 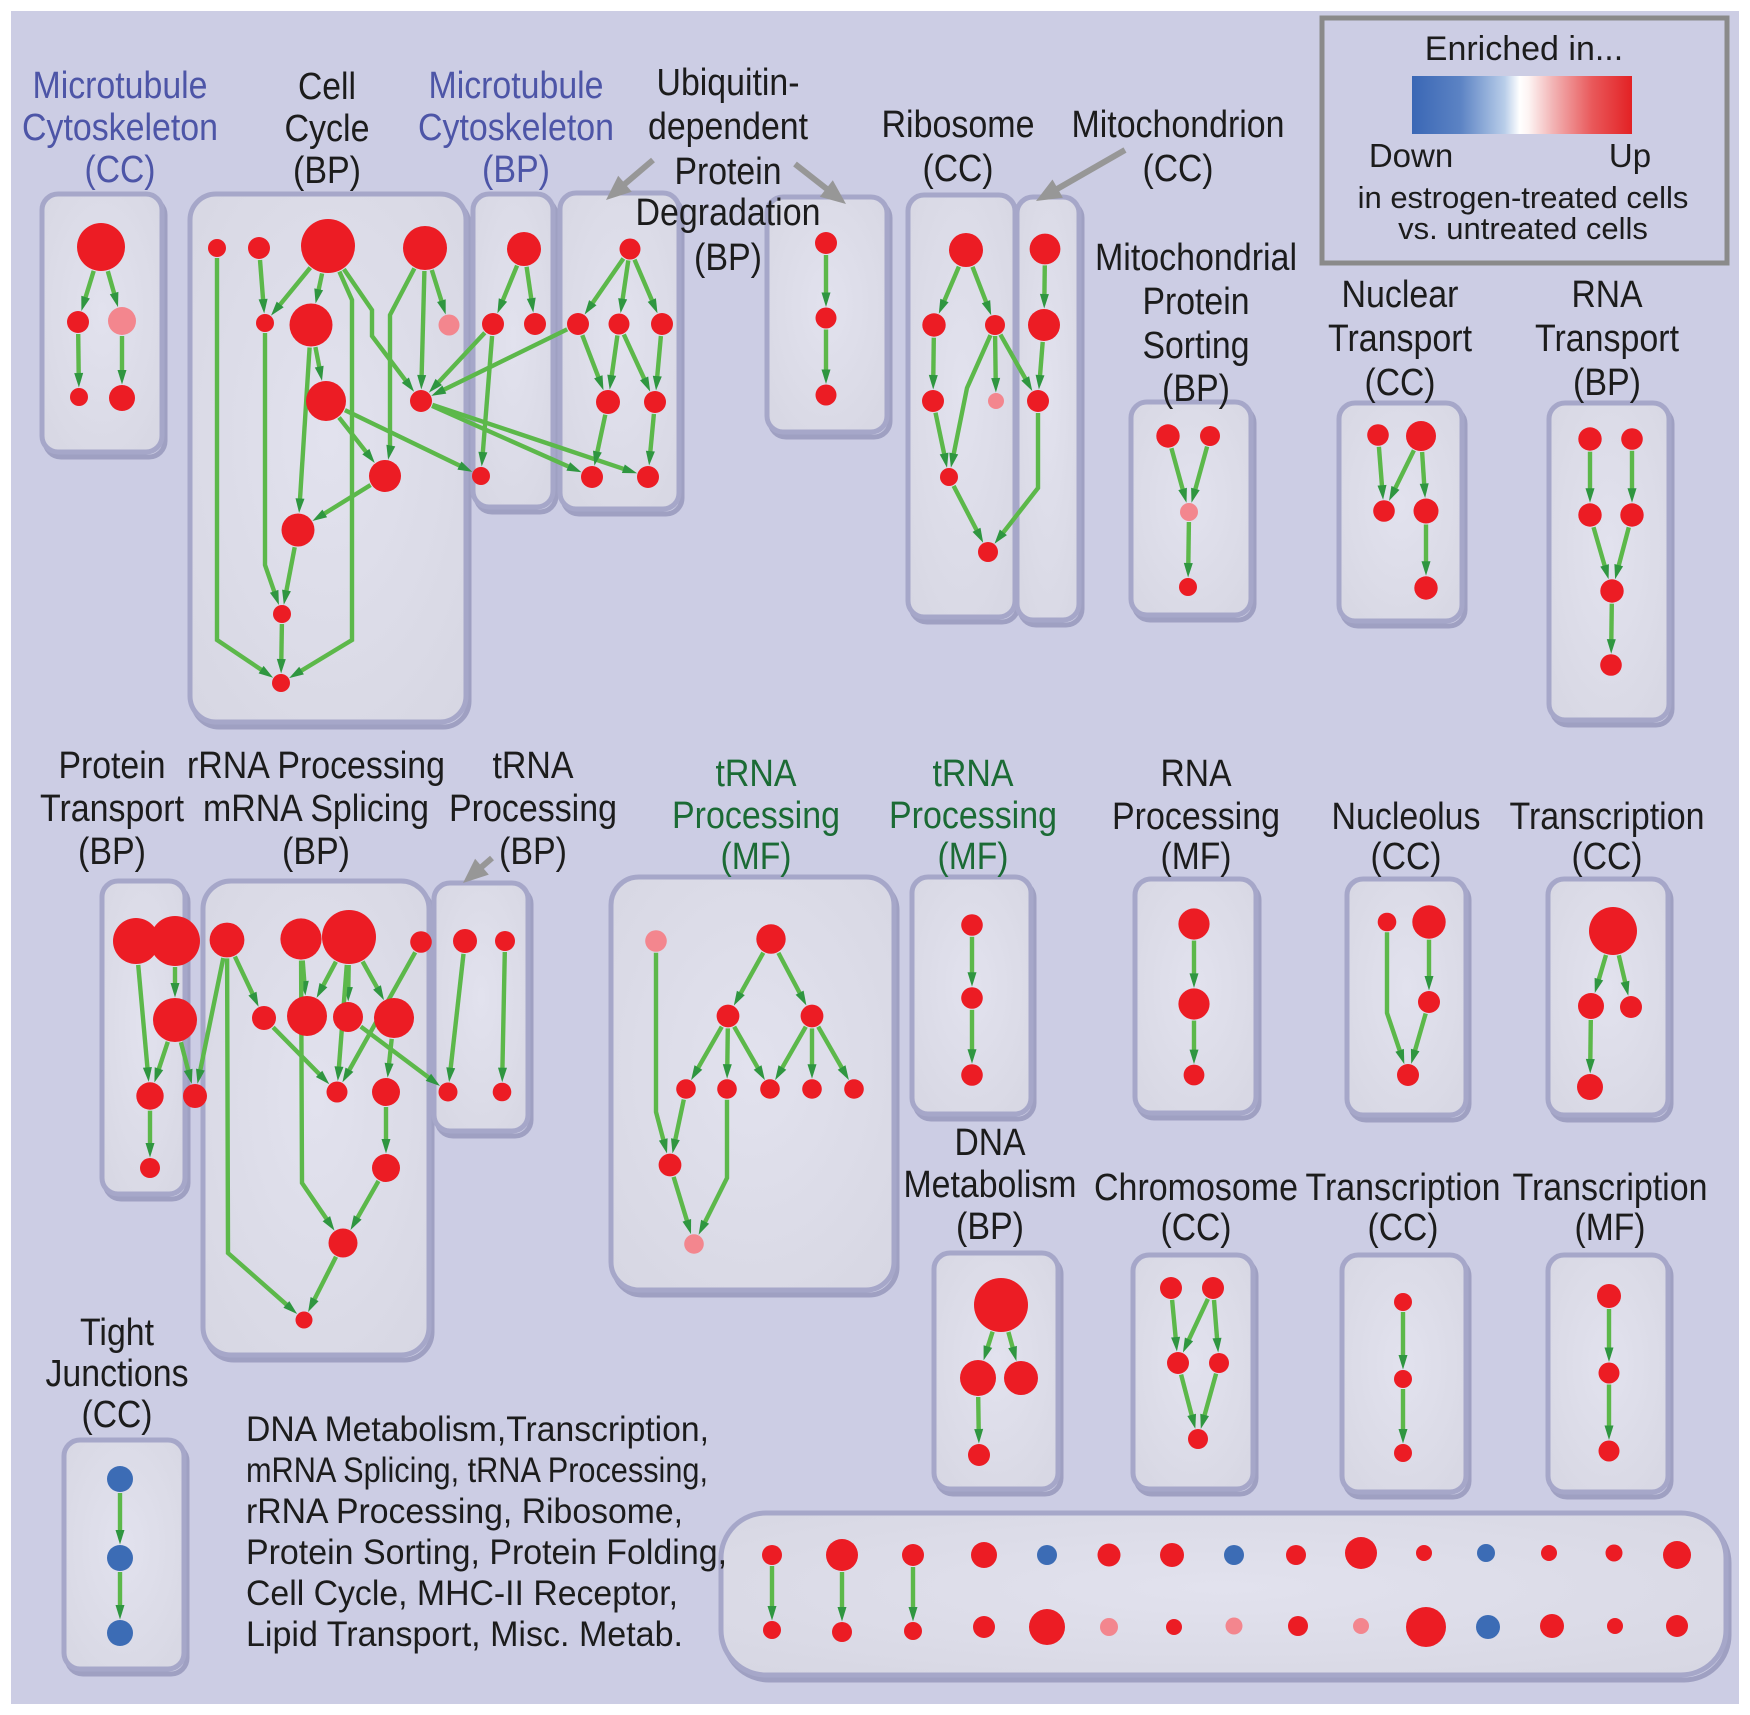 I want to click on svg-text: dependent, so click(x=728, y=127).